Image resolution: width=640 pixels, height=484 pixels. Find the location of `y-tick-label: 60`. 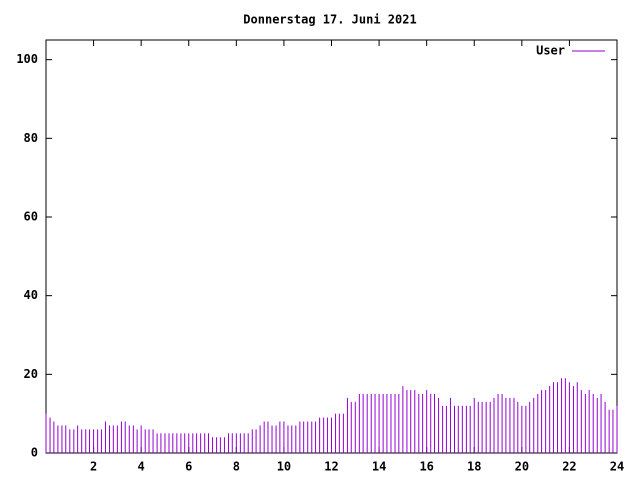

y-tick-label: 60 is located at coordinates (31, 217).